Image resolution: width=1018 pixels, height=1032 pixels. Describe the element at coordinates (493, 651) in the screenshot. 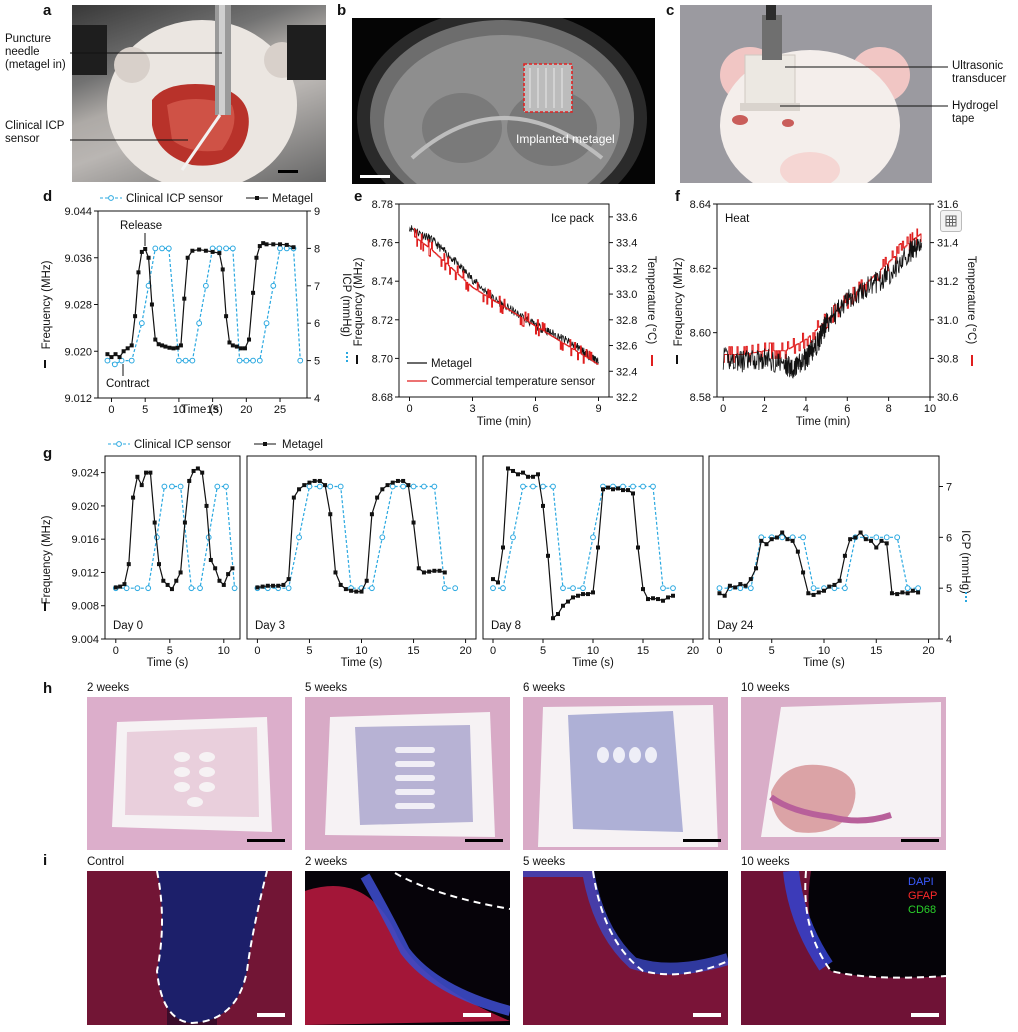

I see `g2-xtick-label: 0` at that location.